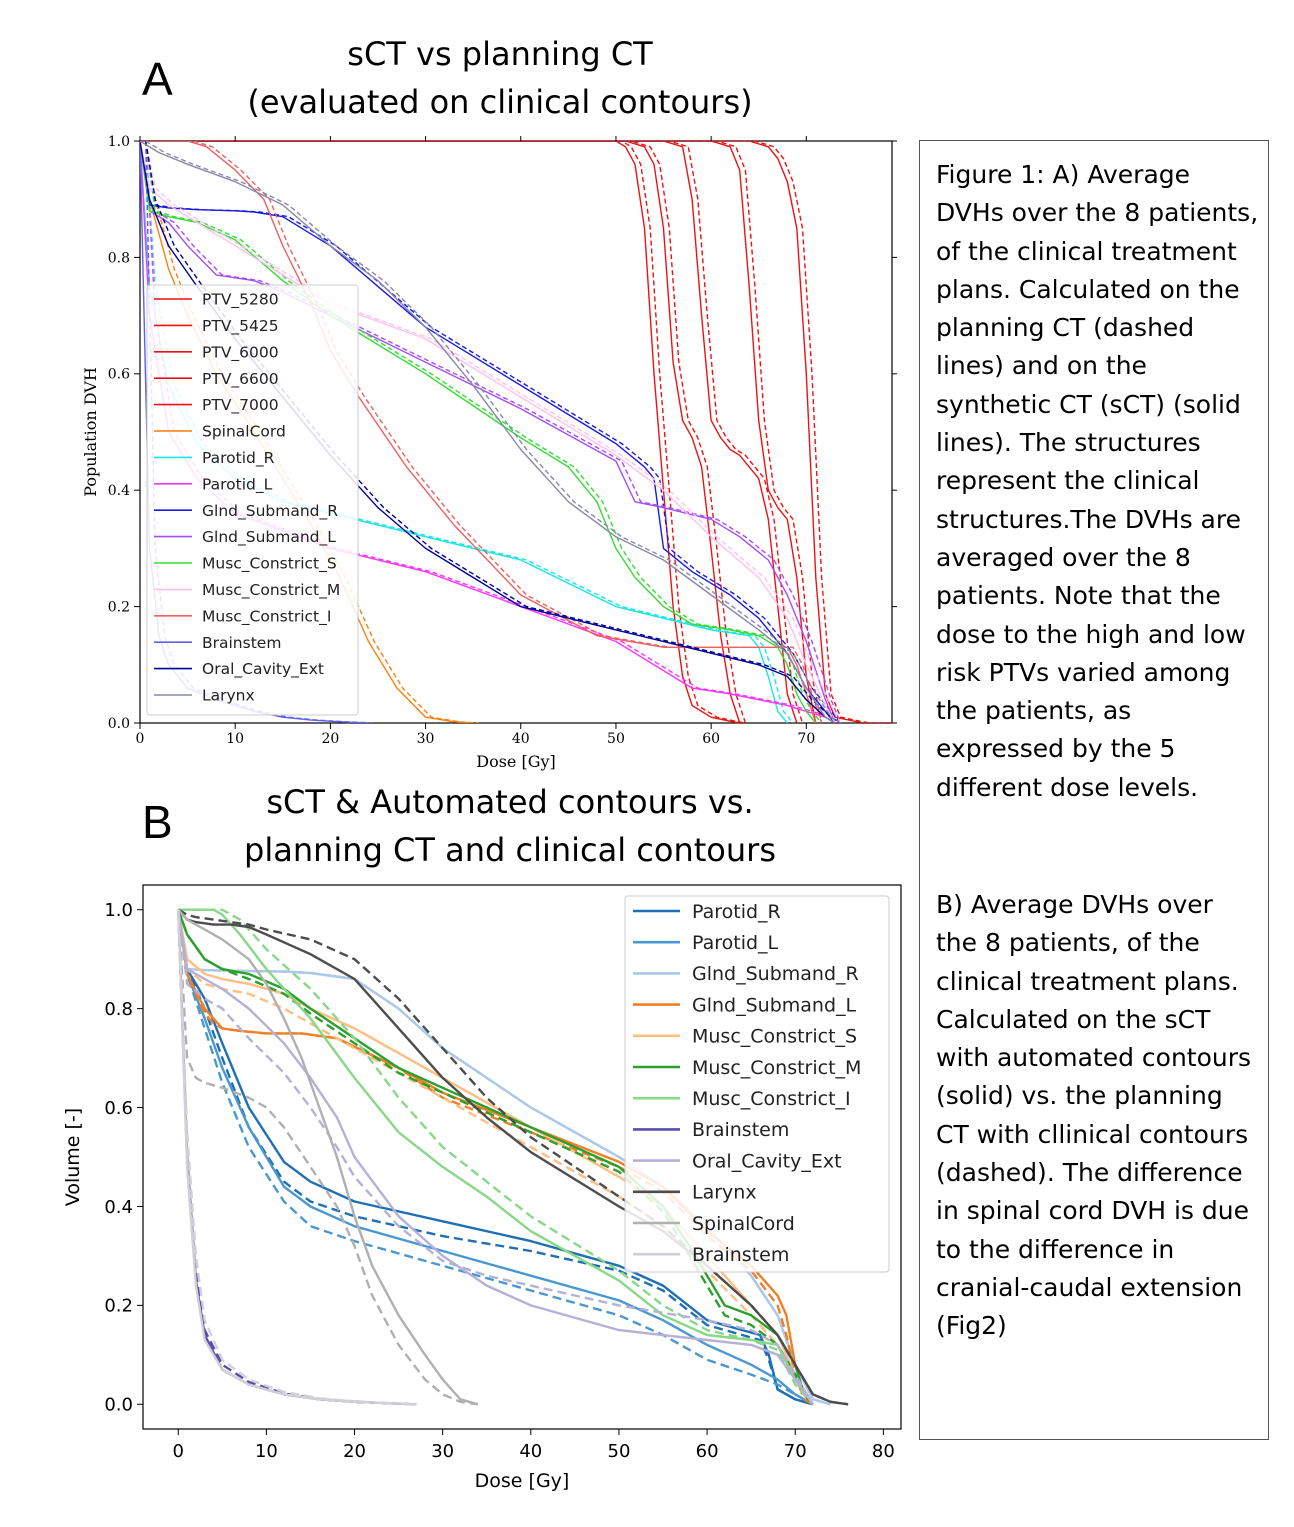 Image resolution: width=1294 pixels, height=1527 pixels. What do you see at coordinates (500, 54) in the screenshot?
I see `panel-a-title-line1: sCT vs planning CT` at bounding box center [500, 54].